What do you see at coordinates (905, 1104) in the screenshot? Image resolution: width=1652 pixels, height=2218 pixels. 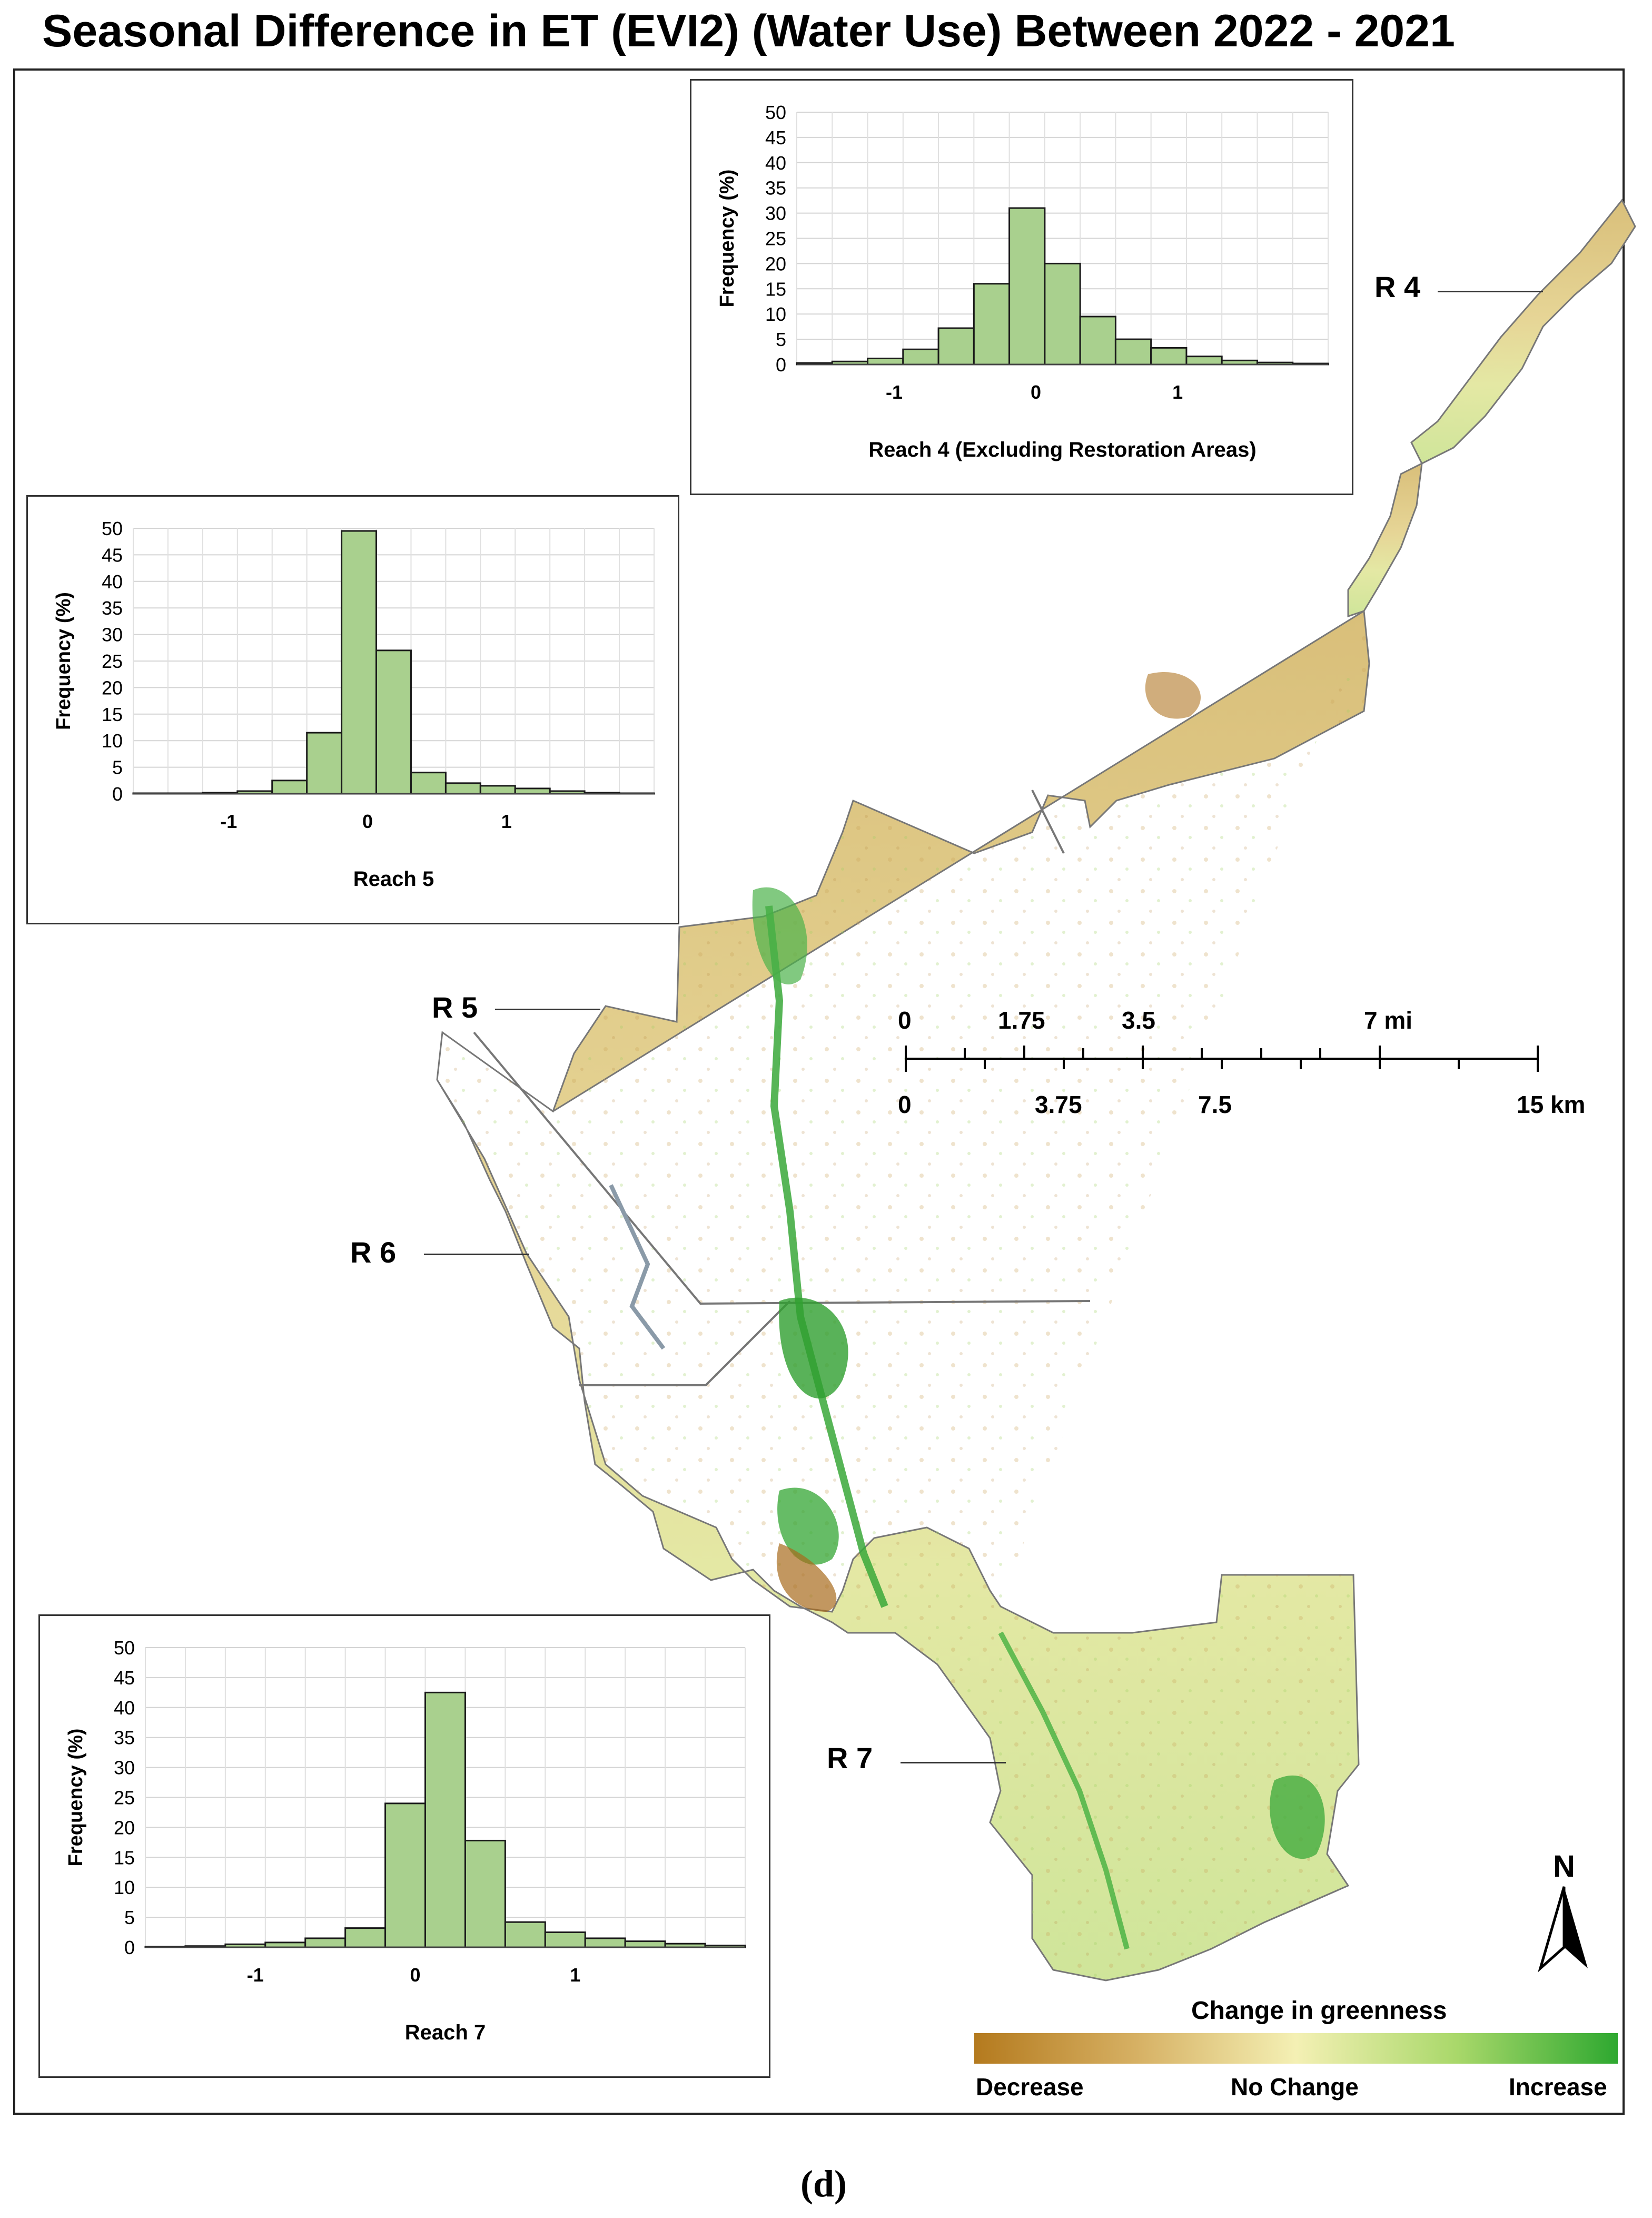 I see `scale-km-0: 0` at bounding box center [905, 1104].